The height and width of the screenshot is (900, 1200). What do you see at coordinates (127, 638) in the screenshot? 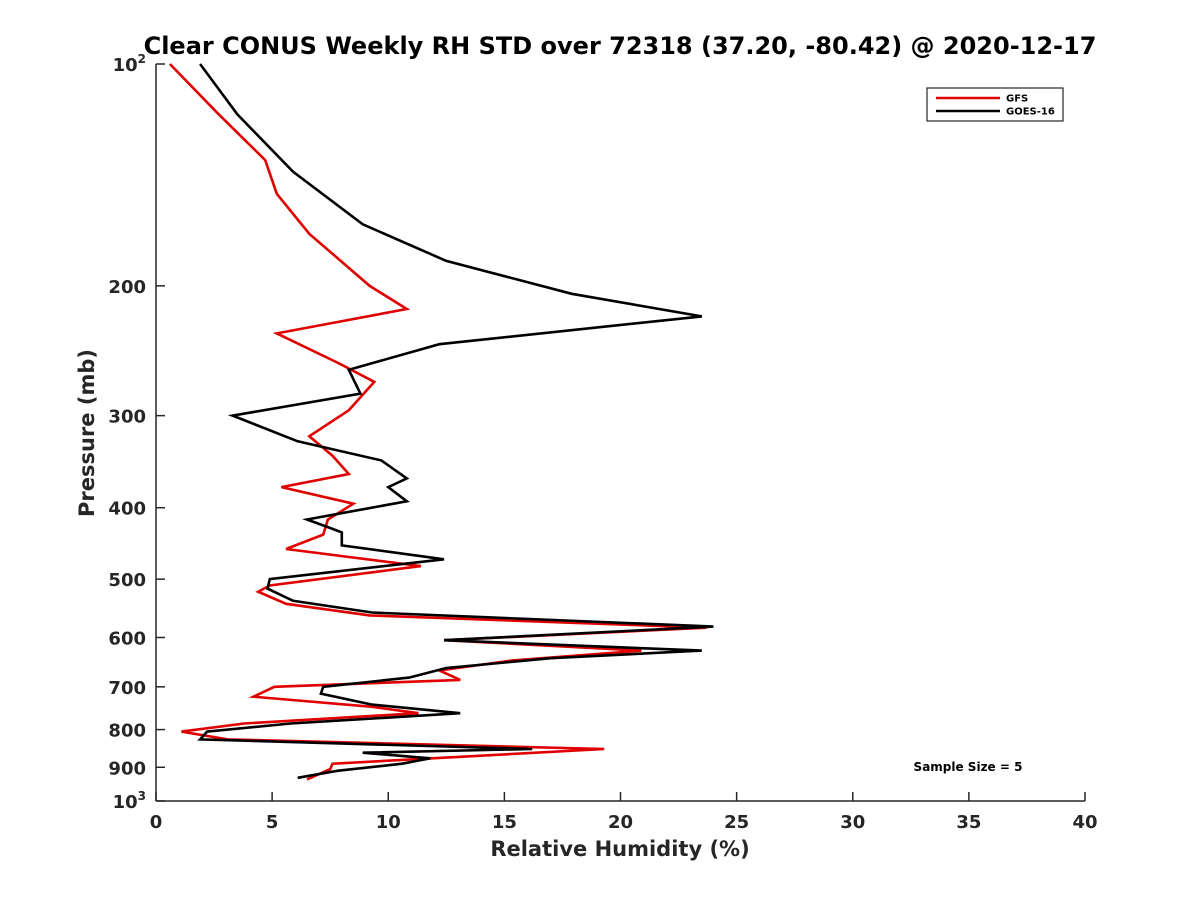
I see `y-tick-label: 600` at bounding box center [127, 638].